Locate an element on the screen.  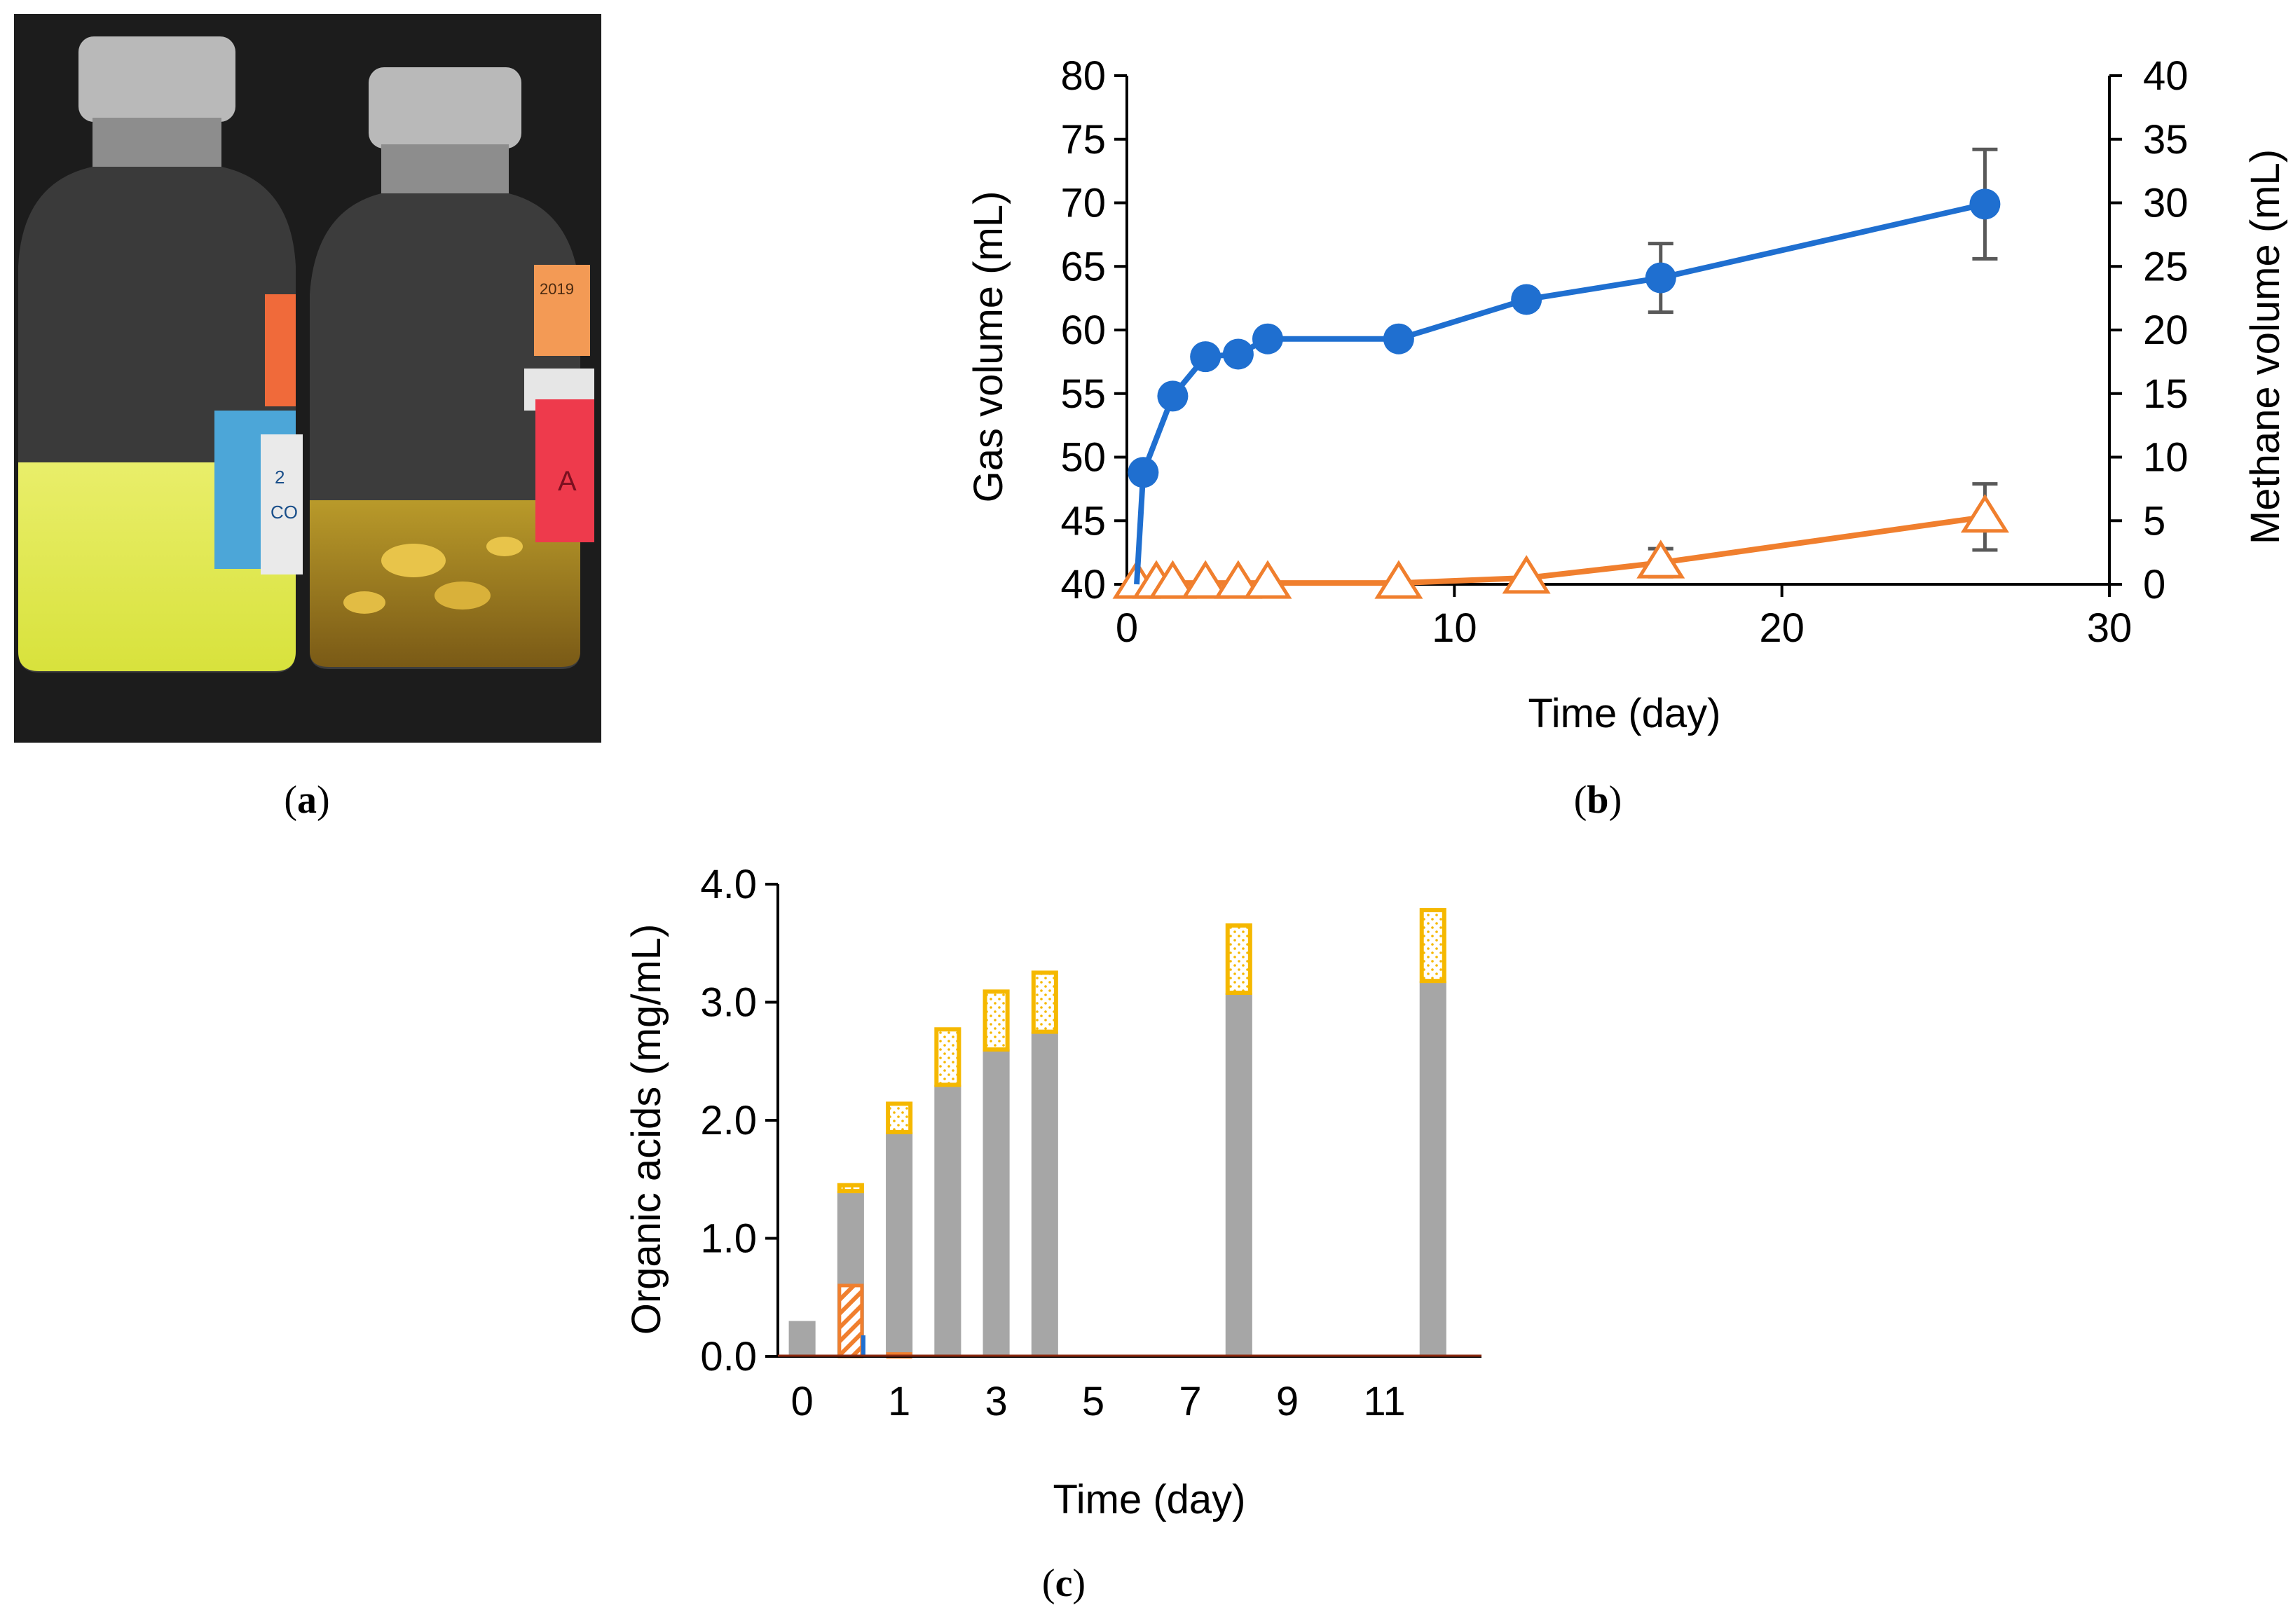
orange-acid-bar is located at coordinates (851, 1321).